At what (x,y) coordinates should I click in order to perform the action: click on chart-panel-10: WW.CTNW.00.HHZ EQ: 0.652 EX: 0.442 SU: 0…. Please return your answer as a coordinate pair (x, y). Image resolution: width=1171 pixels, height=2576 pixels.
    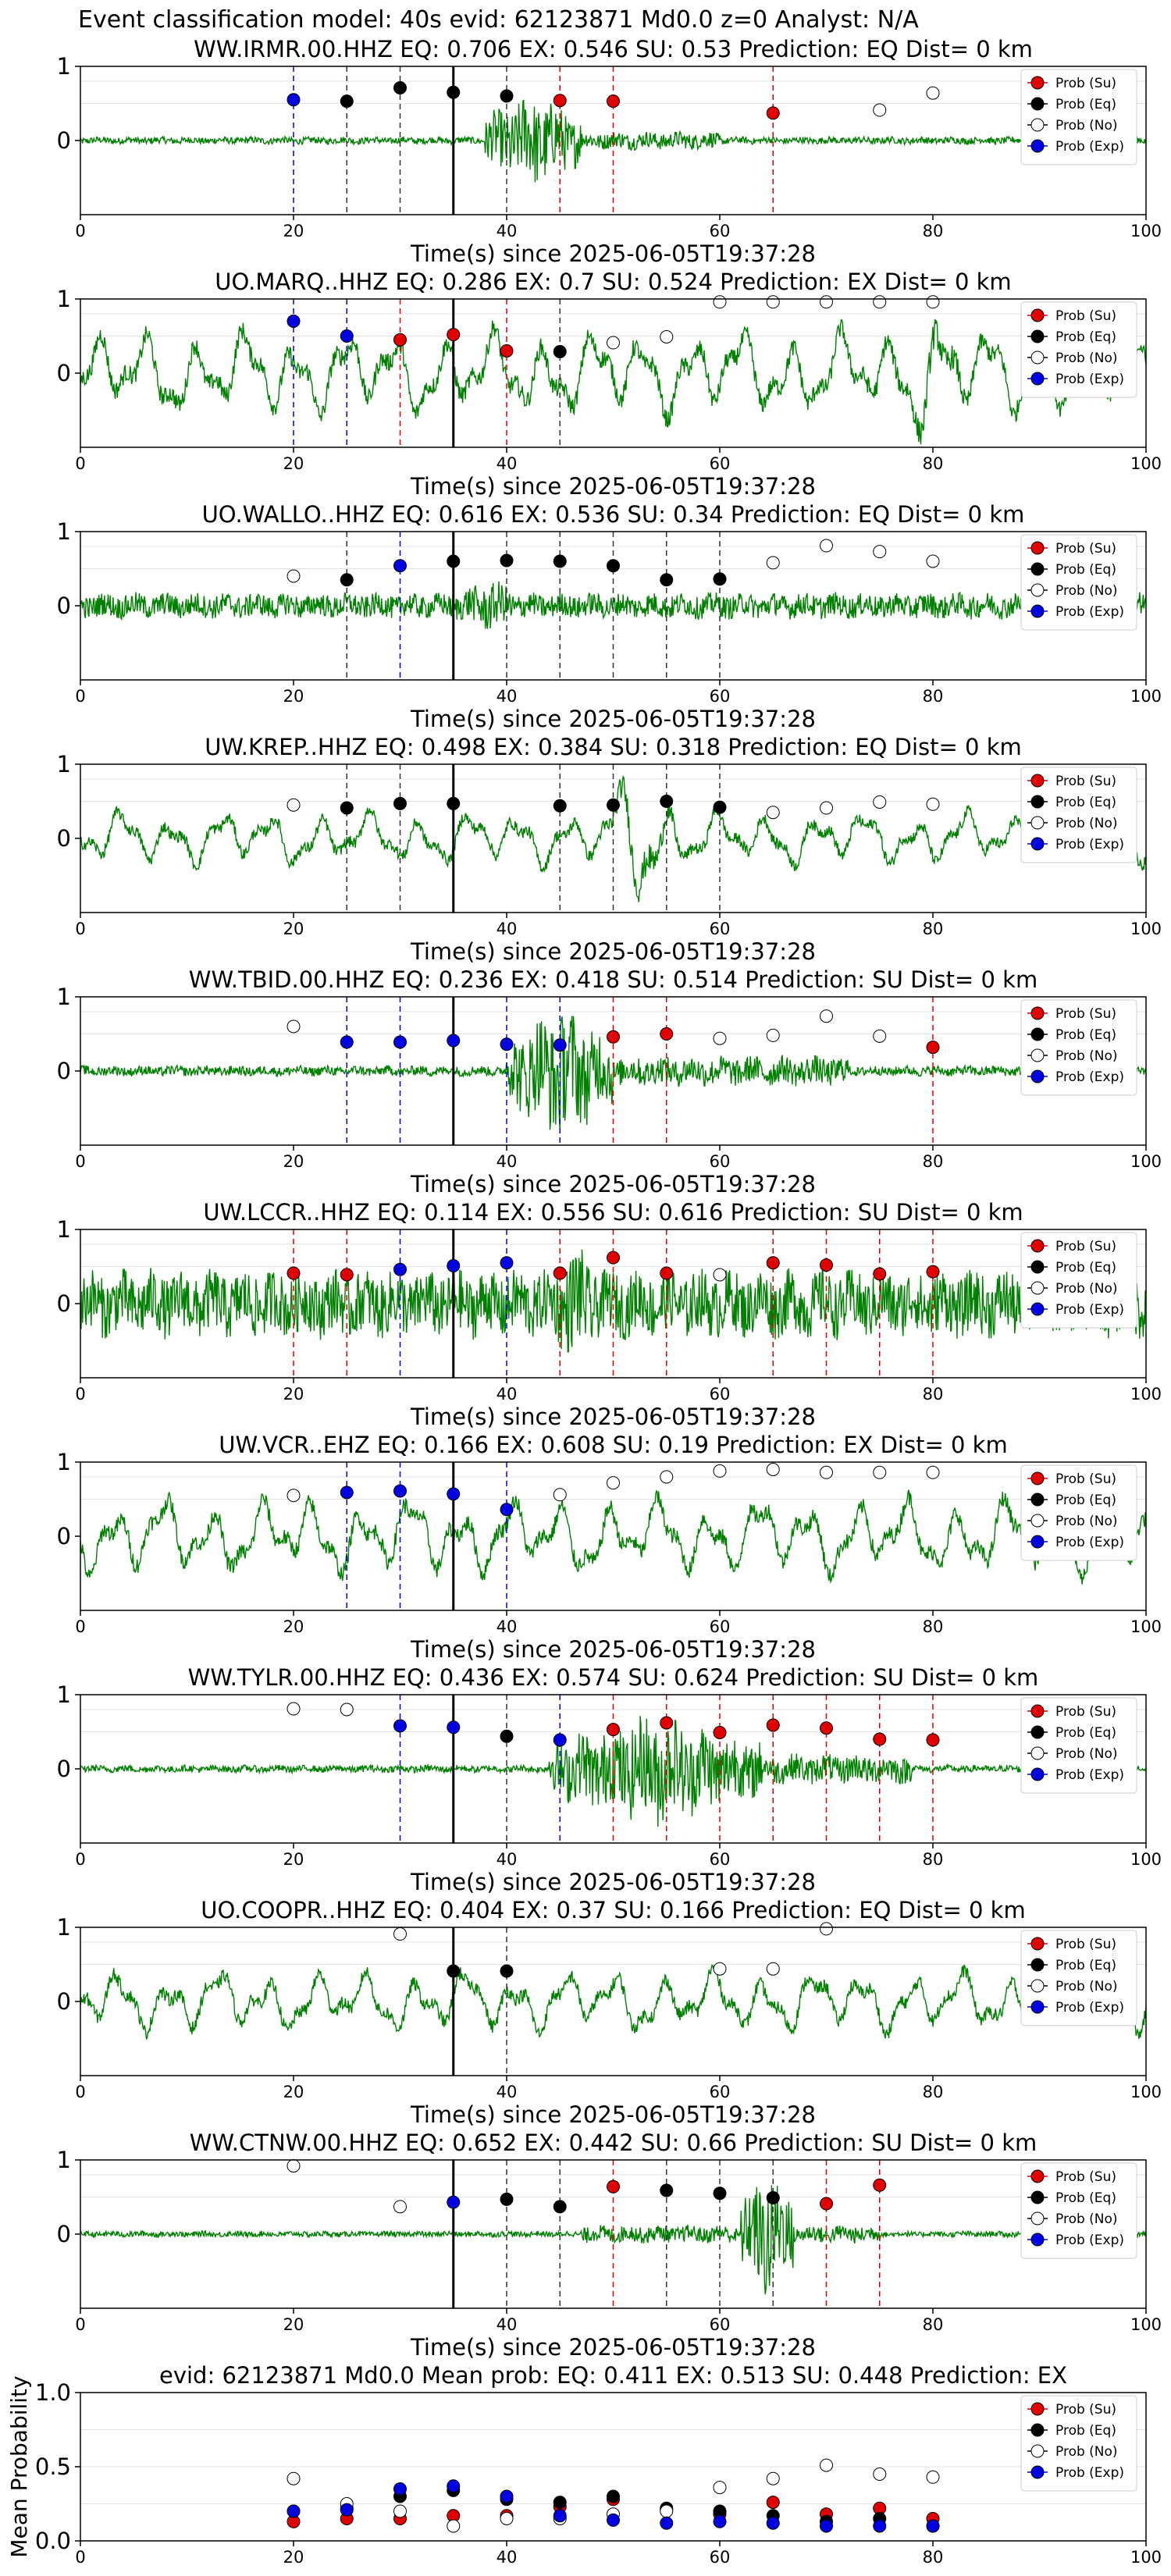
    Looking at the image, I should click on (609, 2245).